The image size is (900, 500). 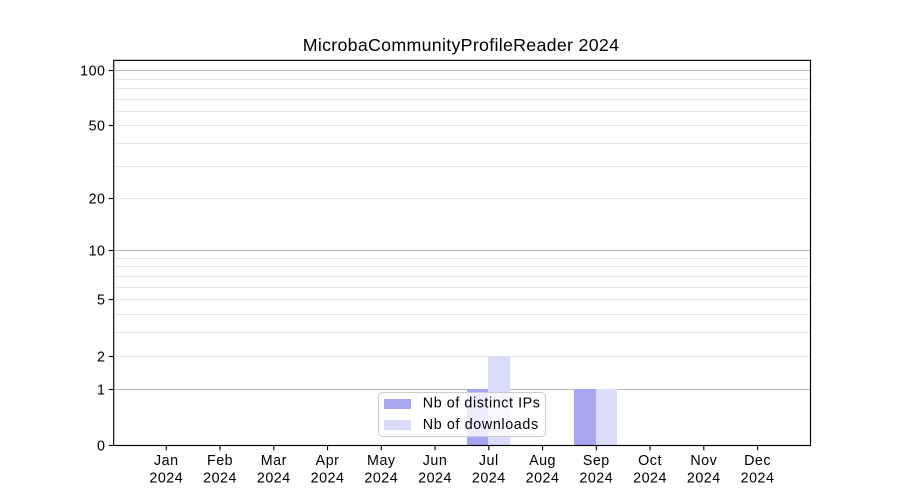 What do you see at coordinates (274, 461) in the screenshot?
I see `svg-text: Mar` at bounding box center [274, 461].